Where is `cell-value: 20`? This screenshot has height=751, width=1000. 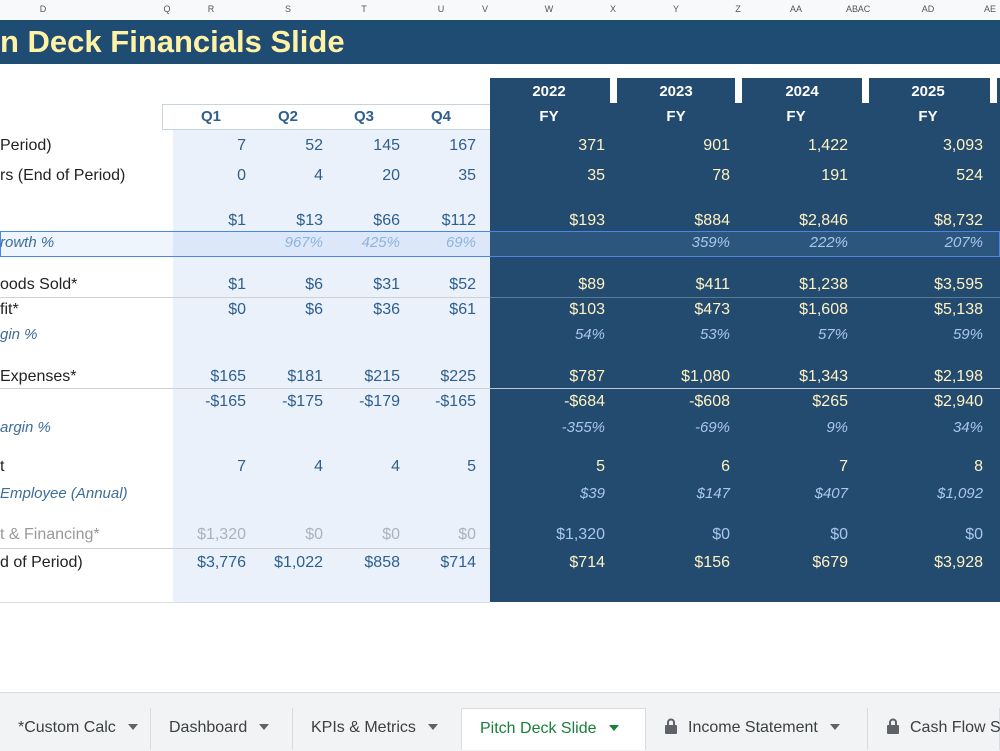
cell-value: 20 is located at coordinates (391, 175).